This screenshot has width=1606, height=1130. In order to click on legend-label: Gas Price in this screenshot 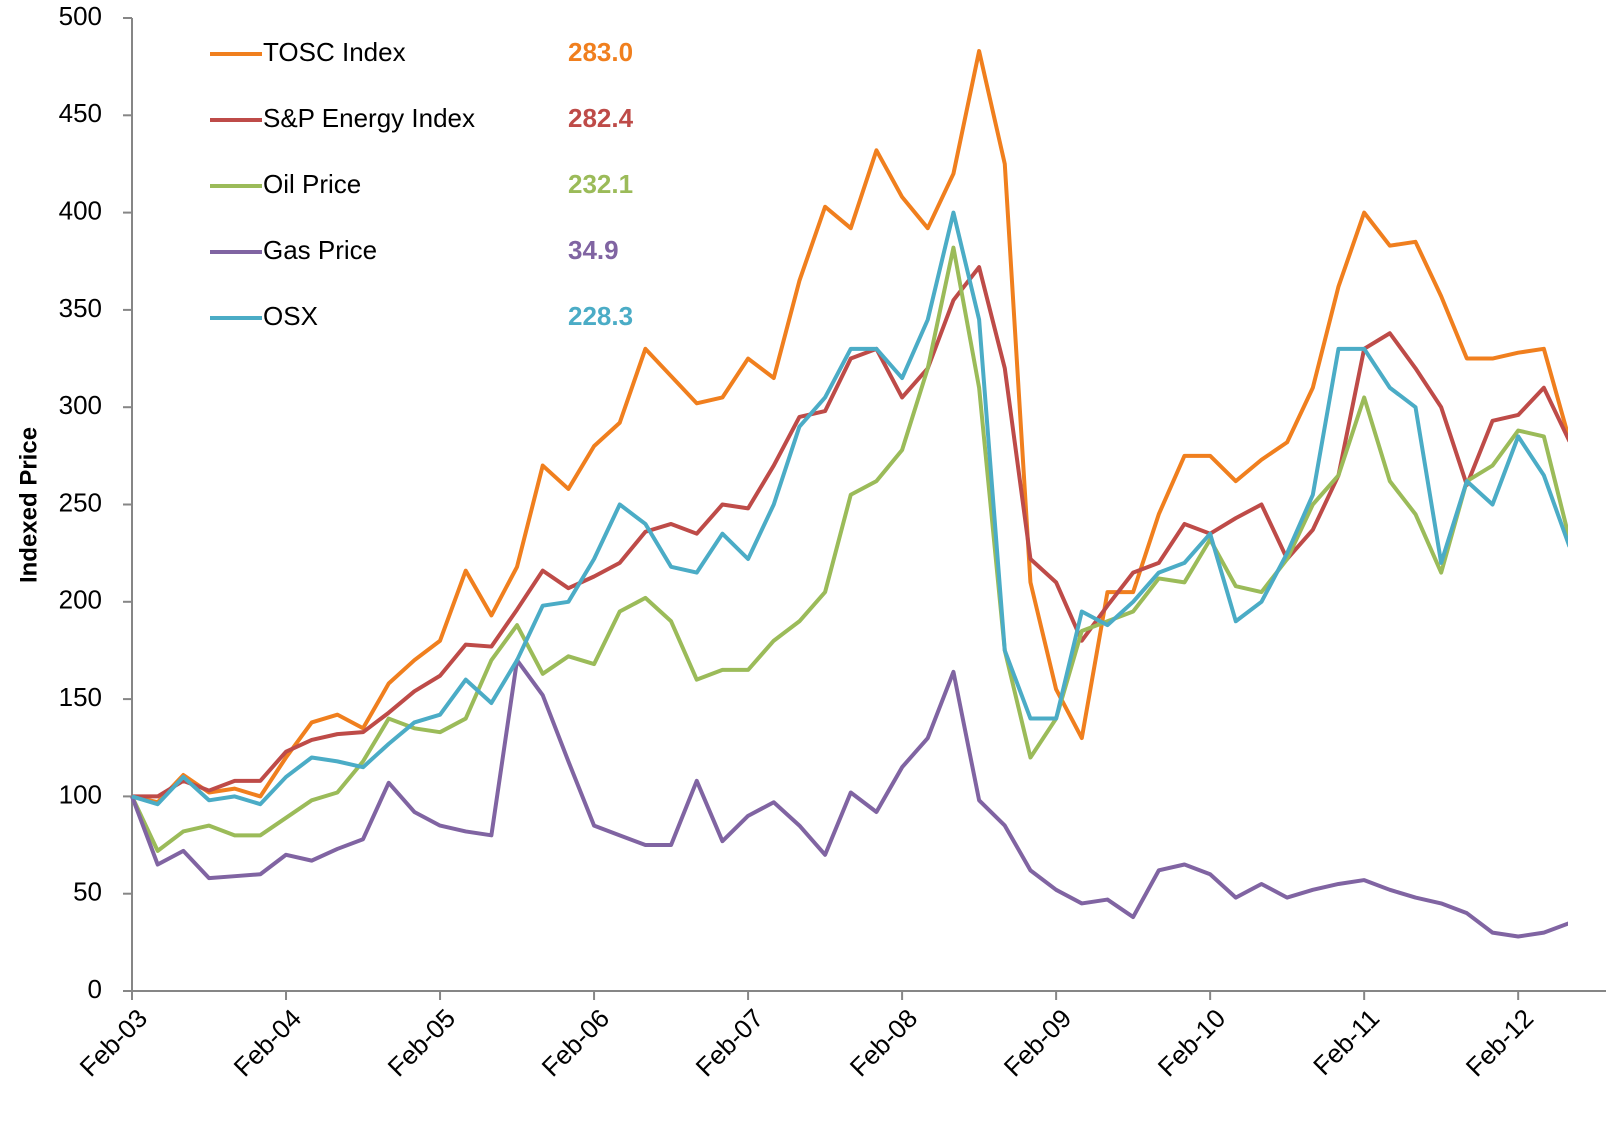, I will do `click(320, 250)`.